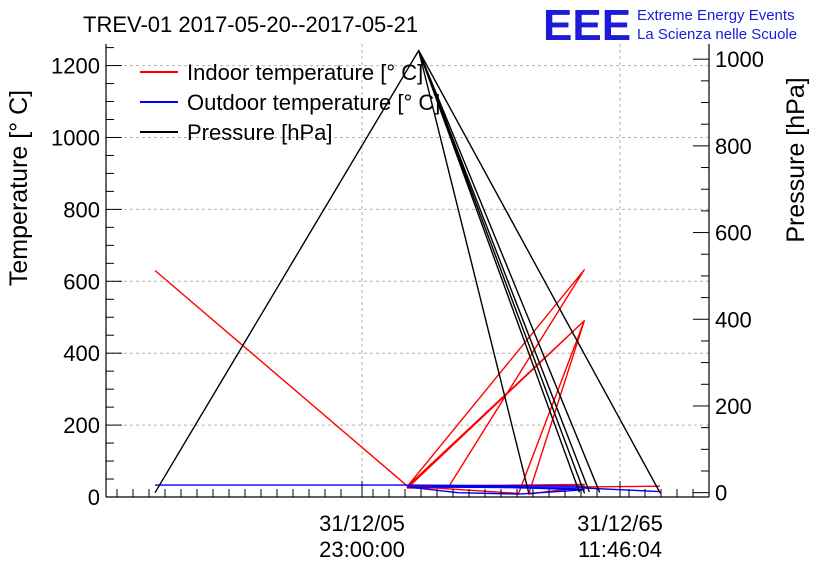 Image resolution: width=836 pixels, height=572 pixels. Describe the element at coordinates (716, 15) in the screenshot. I see `eee-logo-line1: Extreme Energy Events` at that location.